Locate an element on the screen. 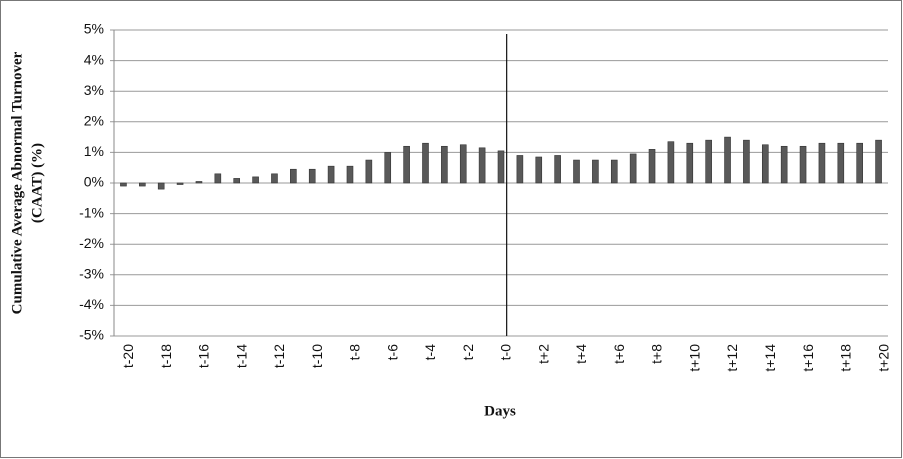  y-tick-label: -1% is located at coordinates (91, 212).